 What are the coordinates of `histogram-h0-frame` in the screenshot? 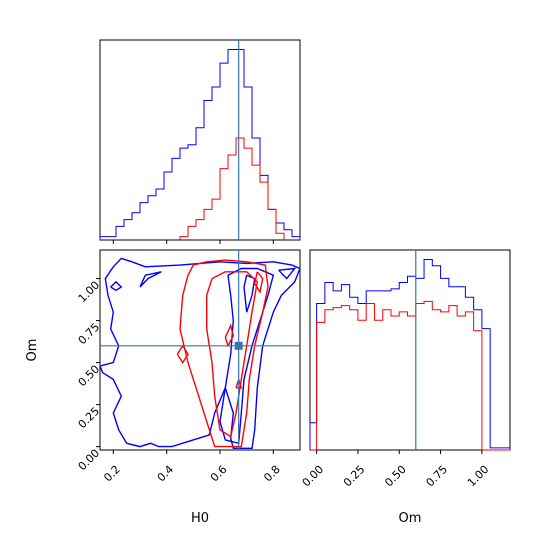 It's located at (200, 140).